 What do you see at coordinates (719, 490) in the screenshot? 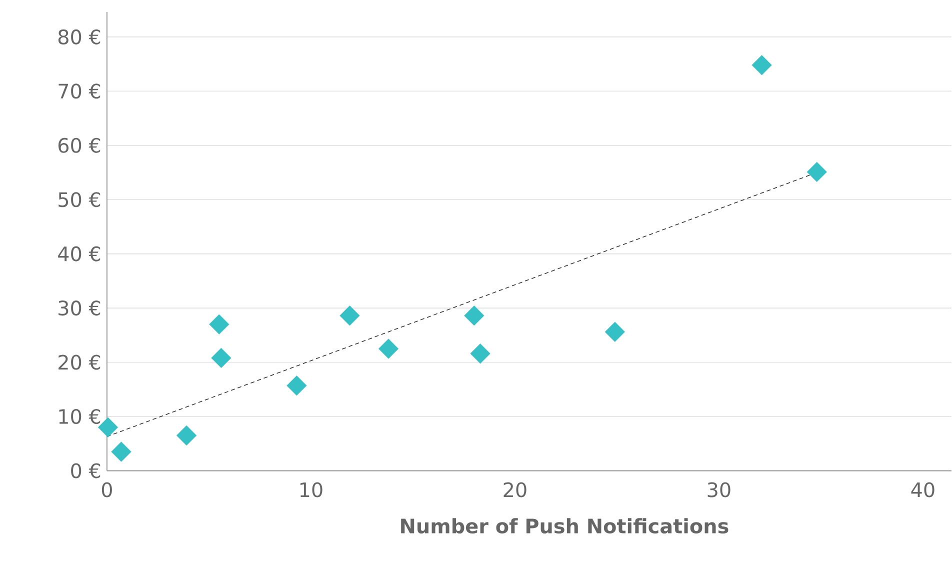
I see `x-tick-label: 30` at bounding box center [719, 490].